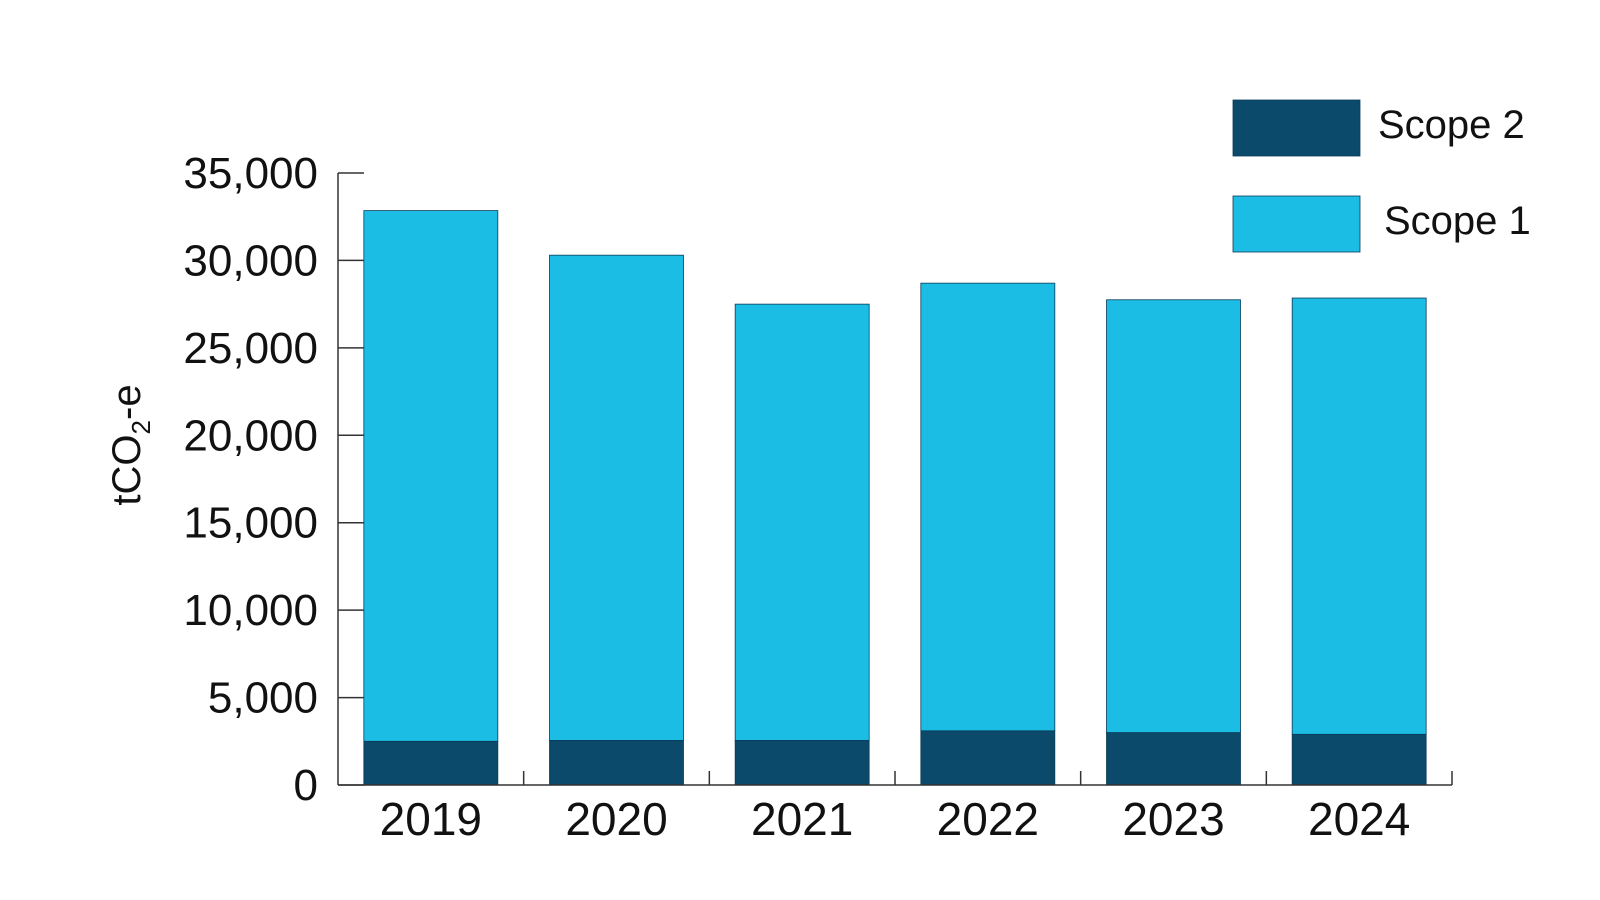 Image resolution: width=1600 pixels, height=900 pixels. What do you see at coordinates (988, 758) in the screenshot?
I see `bar-scope-2-2022` at bounding box center [988, 758].